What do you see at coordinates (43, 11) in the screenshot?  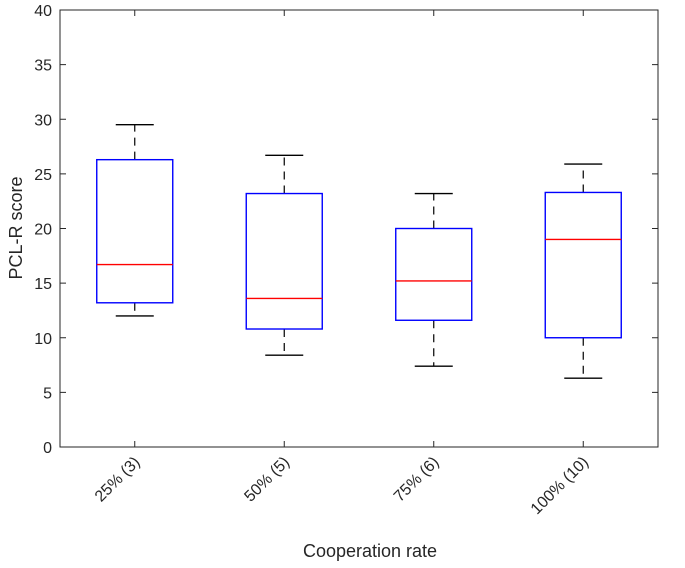 I see `y-tick-label: 40` at bounding box center [43, 11].